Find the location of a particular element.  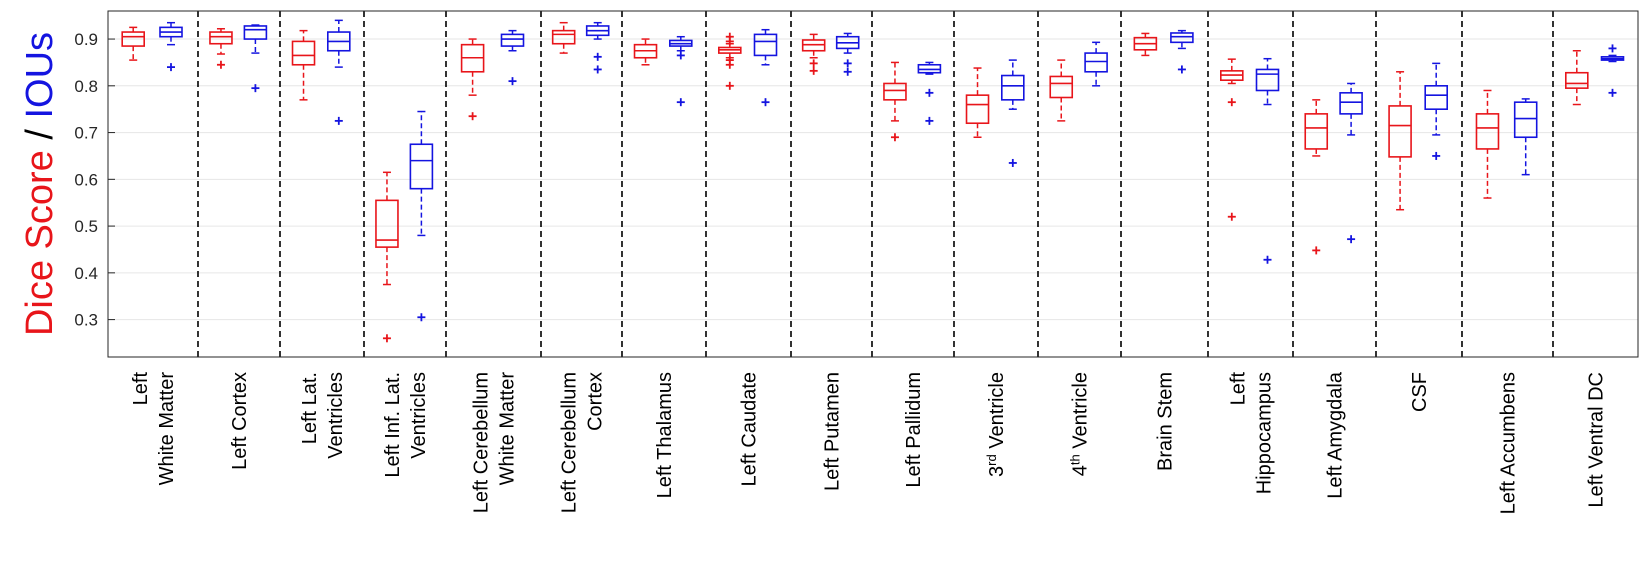

y-tick-label: 0.6 is located at coordinates (86, 179).